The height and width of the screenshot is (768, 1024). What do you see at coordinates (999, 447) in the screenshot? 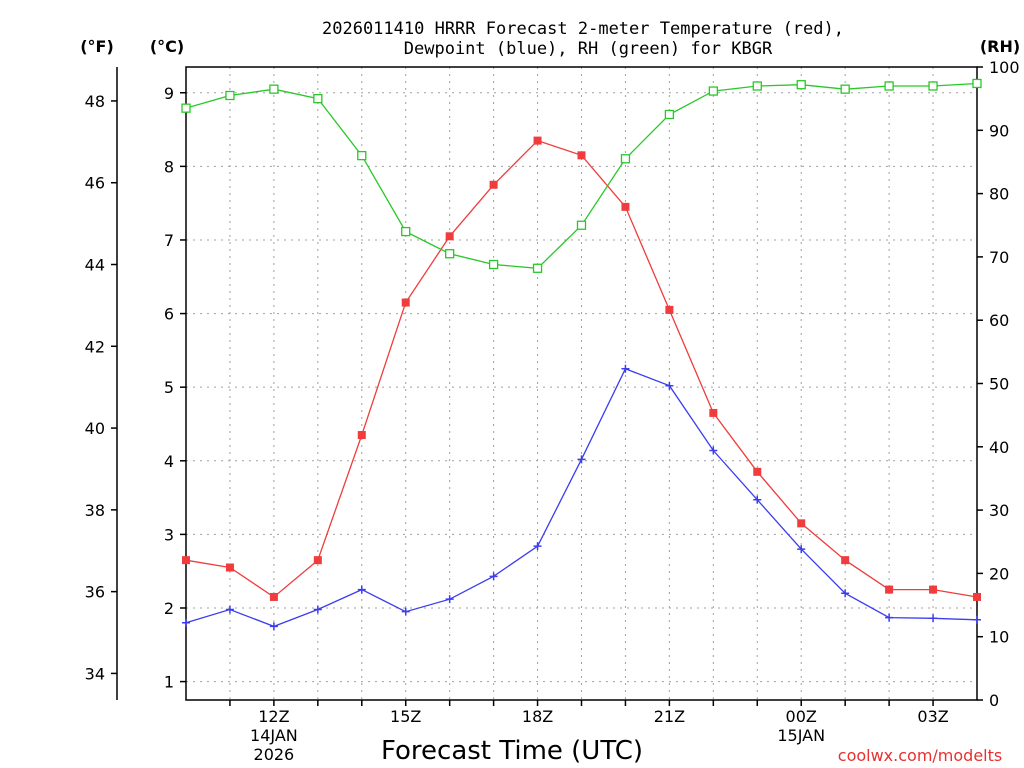
I see `rh-tick-label: 40` at bounding box center [999, 447].